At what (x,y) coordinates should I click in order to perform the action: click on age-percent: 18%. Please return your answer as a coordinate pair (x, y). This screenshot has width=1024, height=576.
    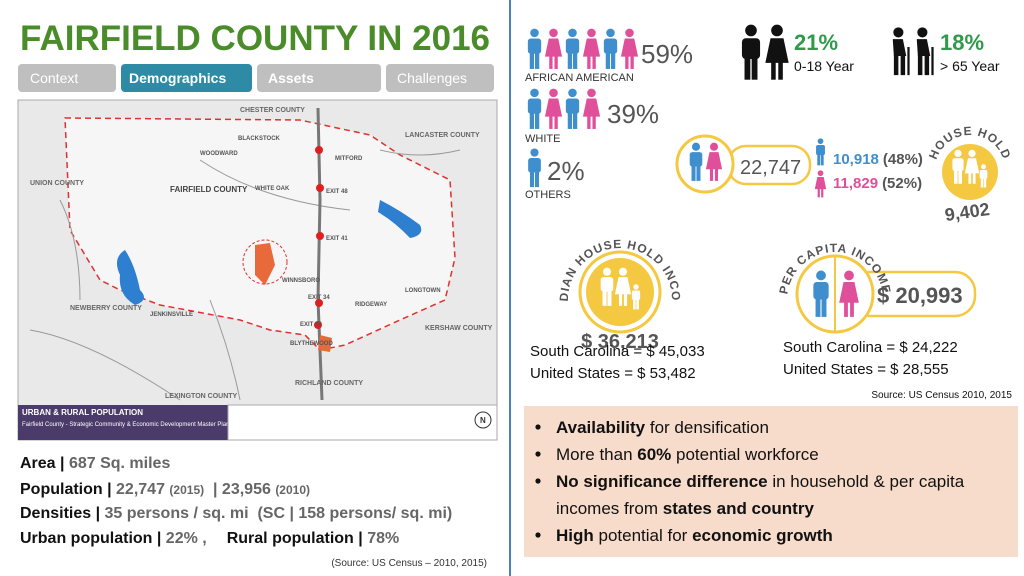
    Looking at the image, I should click on (962, 42).